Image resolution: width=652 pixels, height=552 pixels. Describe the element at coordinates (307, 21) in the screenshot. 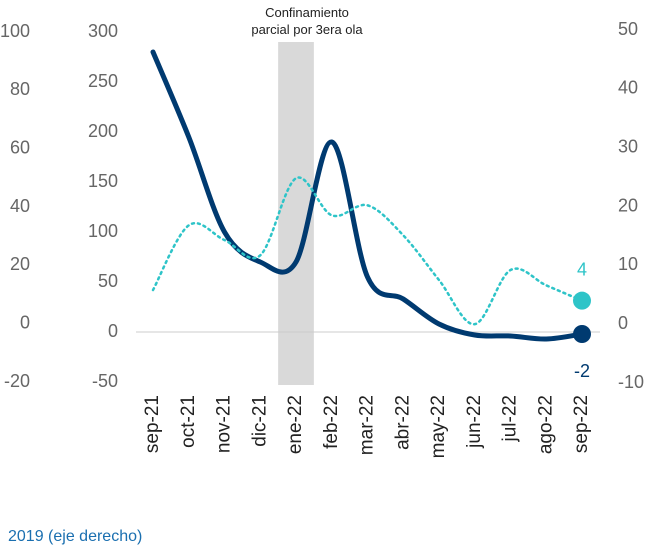

I see `annotation: Confinamiento parcial por 3era ola` at that location.